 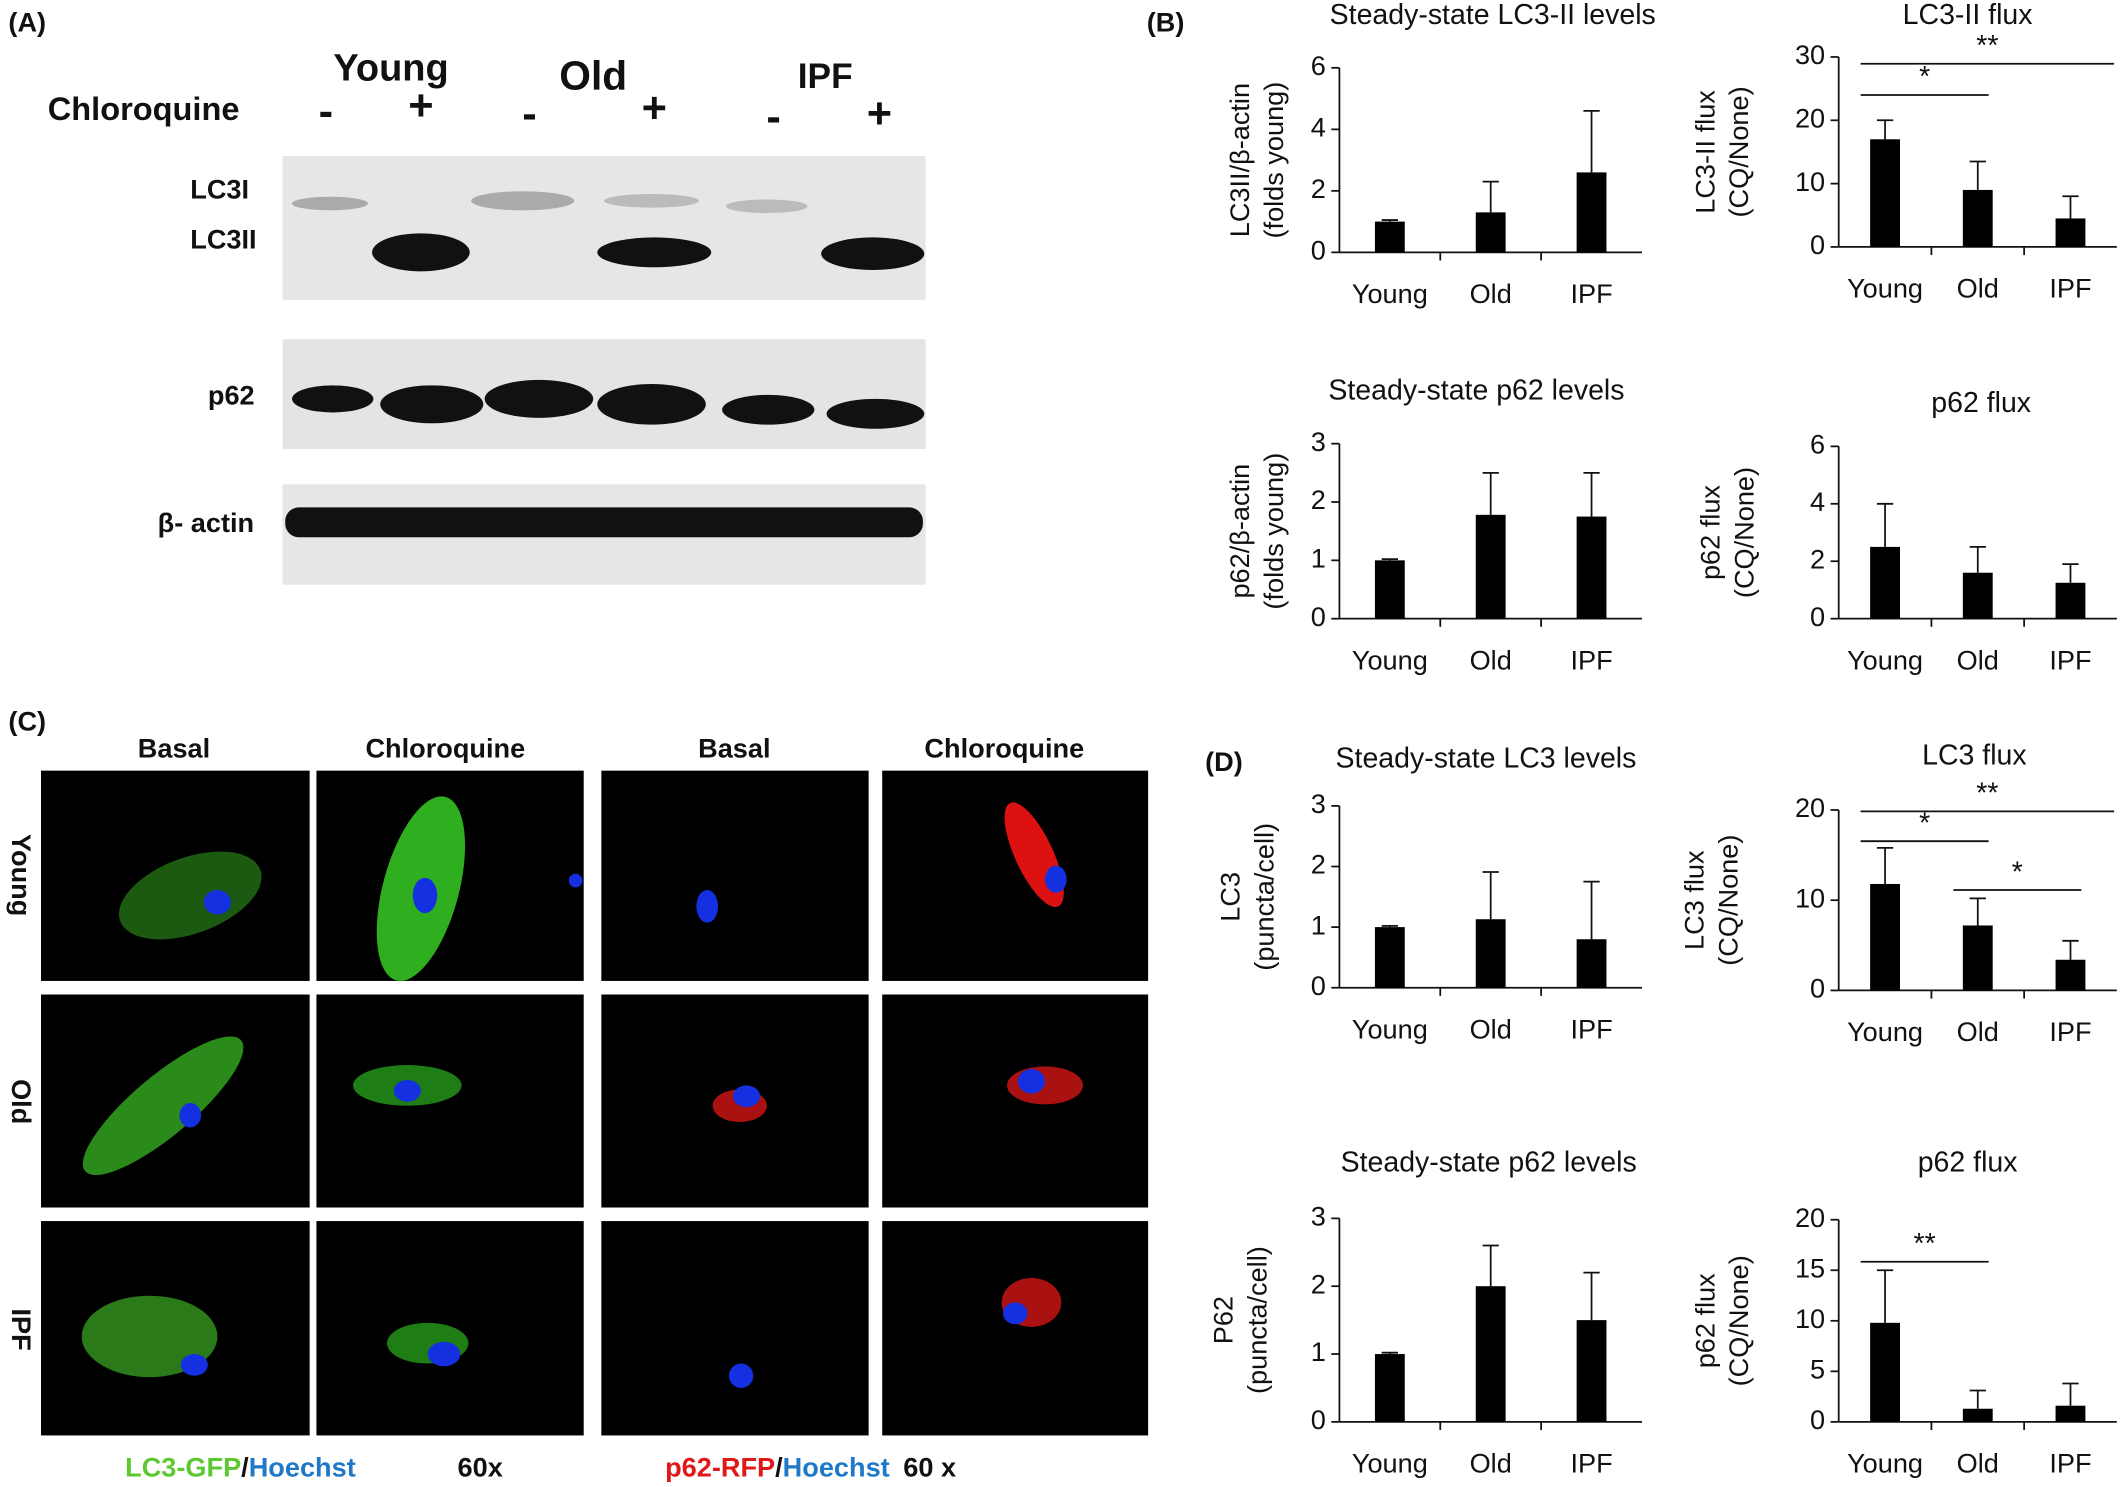 I want to click on blot-bands, so click(x=605, y=364).